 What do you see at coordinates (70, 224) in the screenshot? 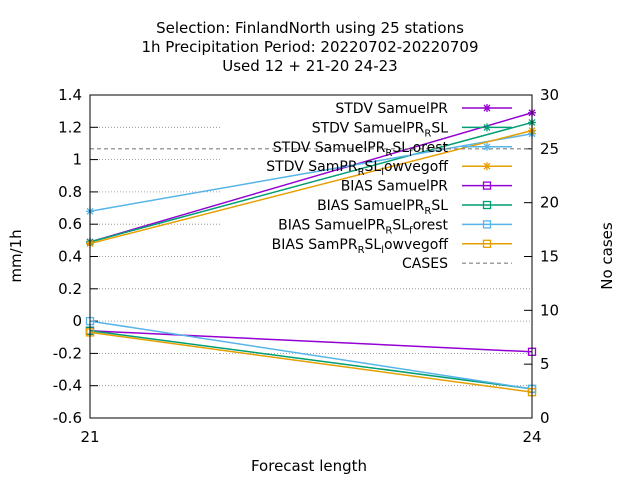
I see `y-tick-label: 0.6` at bounding box center [70, 224].